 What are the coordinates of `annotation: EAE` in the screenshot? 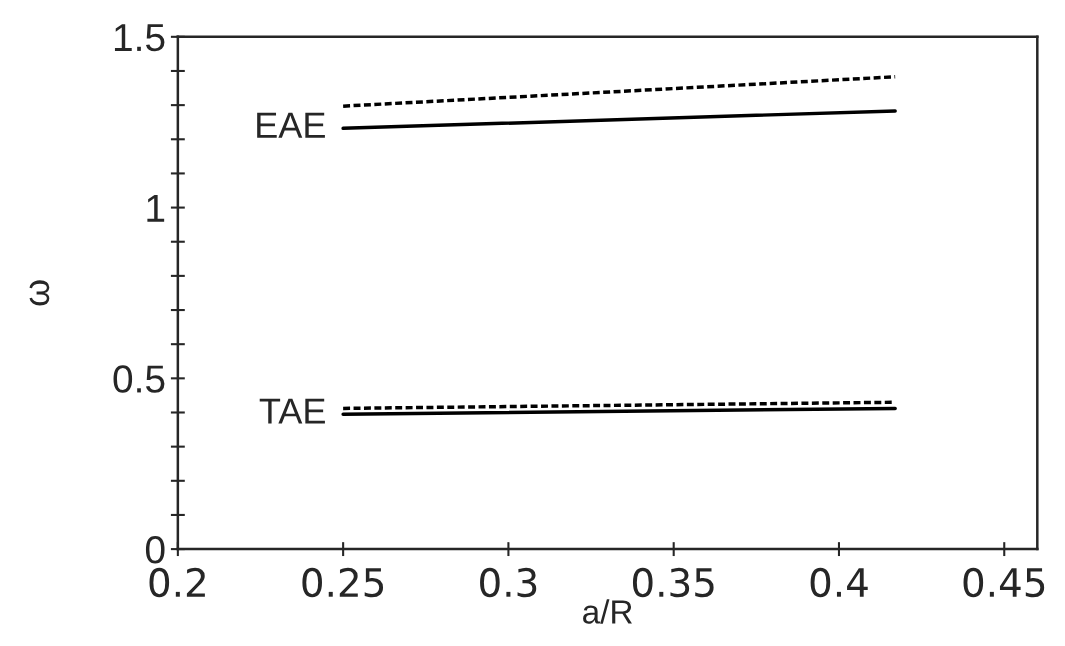 It's located at (291, 125).